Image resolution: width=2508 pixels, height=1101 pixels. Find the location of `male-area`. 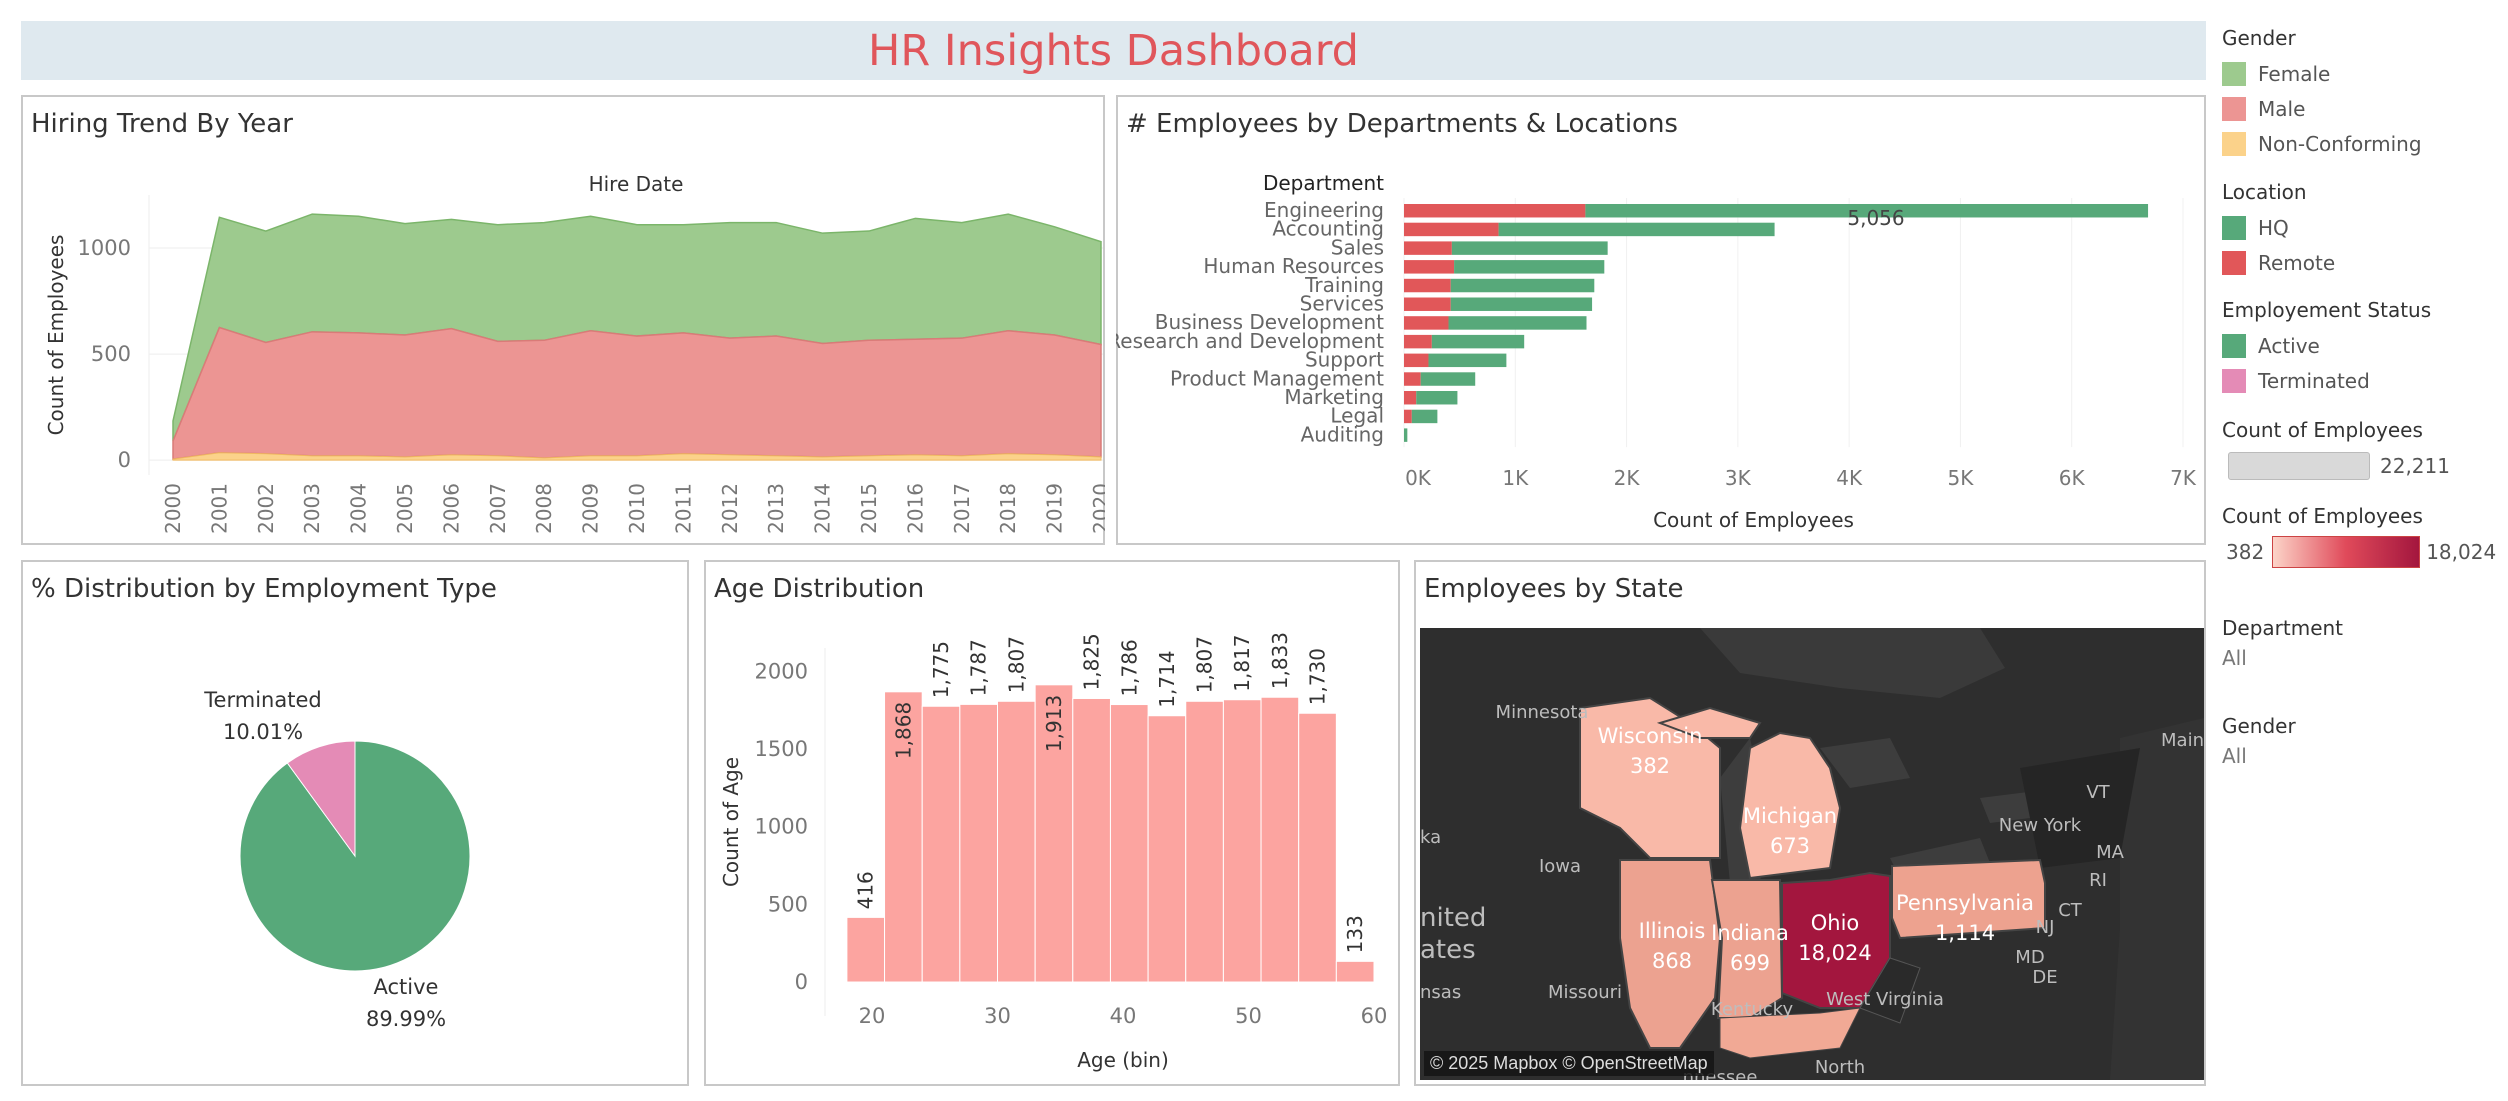

male-area is located at coordinates (637, 393).